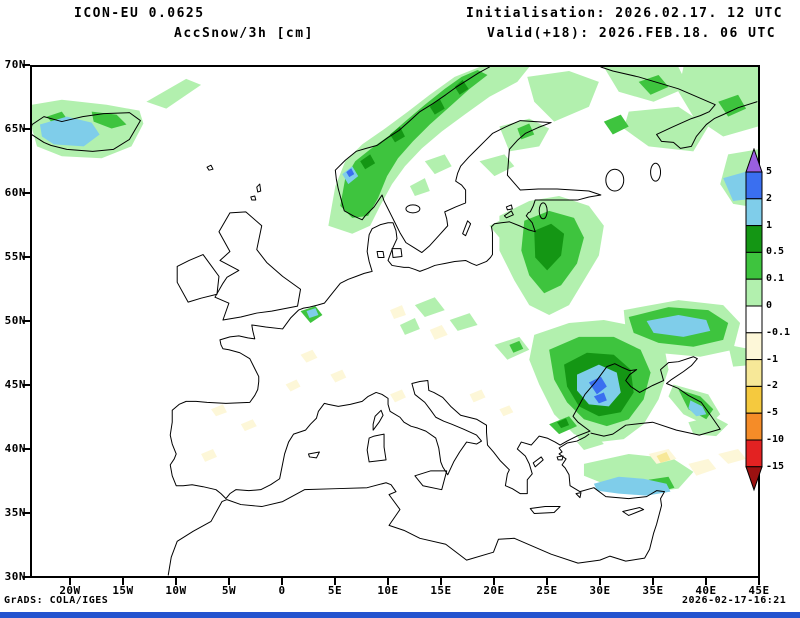 The image size is (800, 618). What do you see at coordinates (282, 590) in the screenshot?
I see `lon-tick-label: 0` at bounding box center [282, 590].